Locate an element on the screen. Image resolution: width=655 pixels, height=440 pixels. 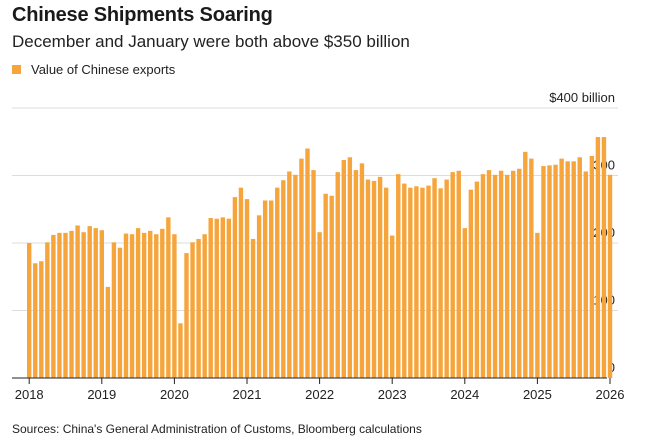
x-tick-label: 2021 is located at coordinates (247, 394).